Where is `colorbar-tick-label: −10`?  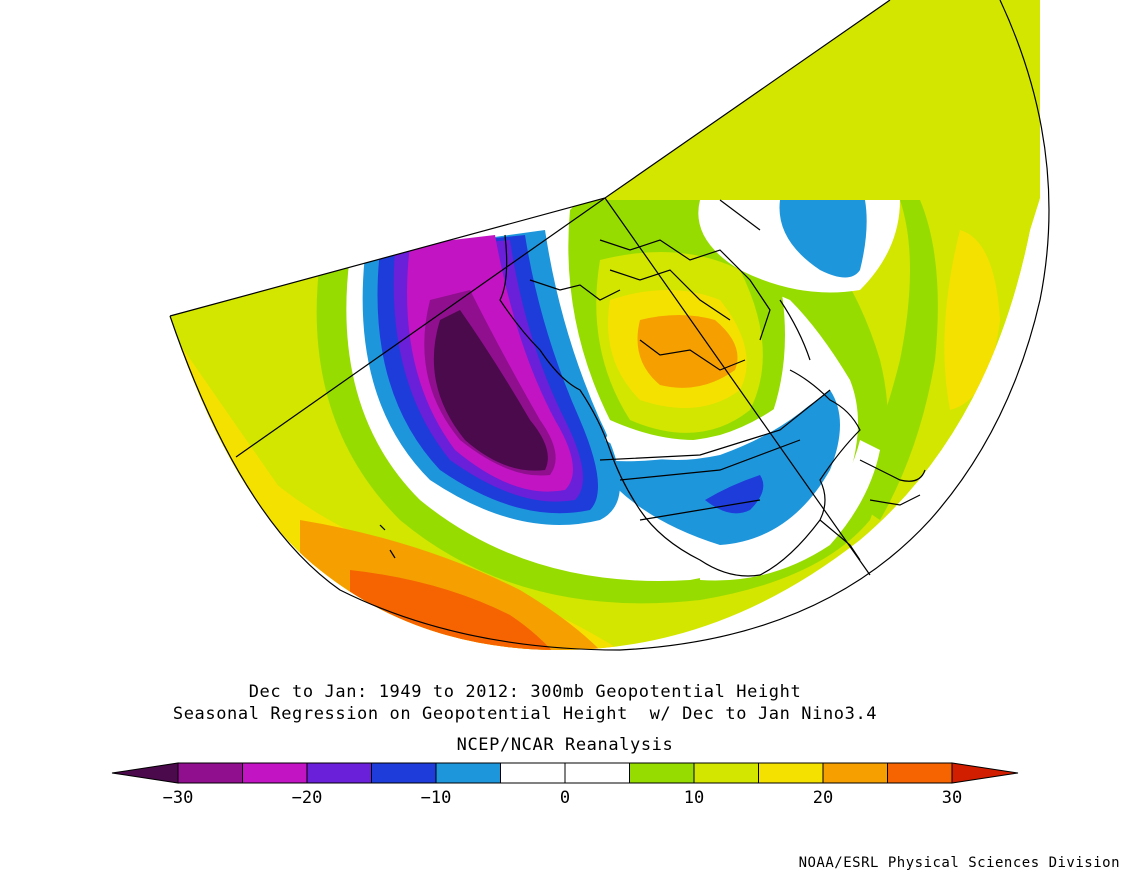 colorbar-tick-label: −10 is located at coordinates (436, 798).